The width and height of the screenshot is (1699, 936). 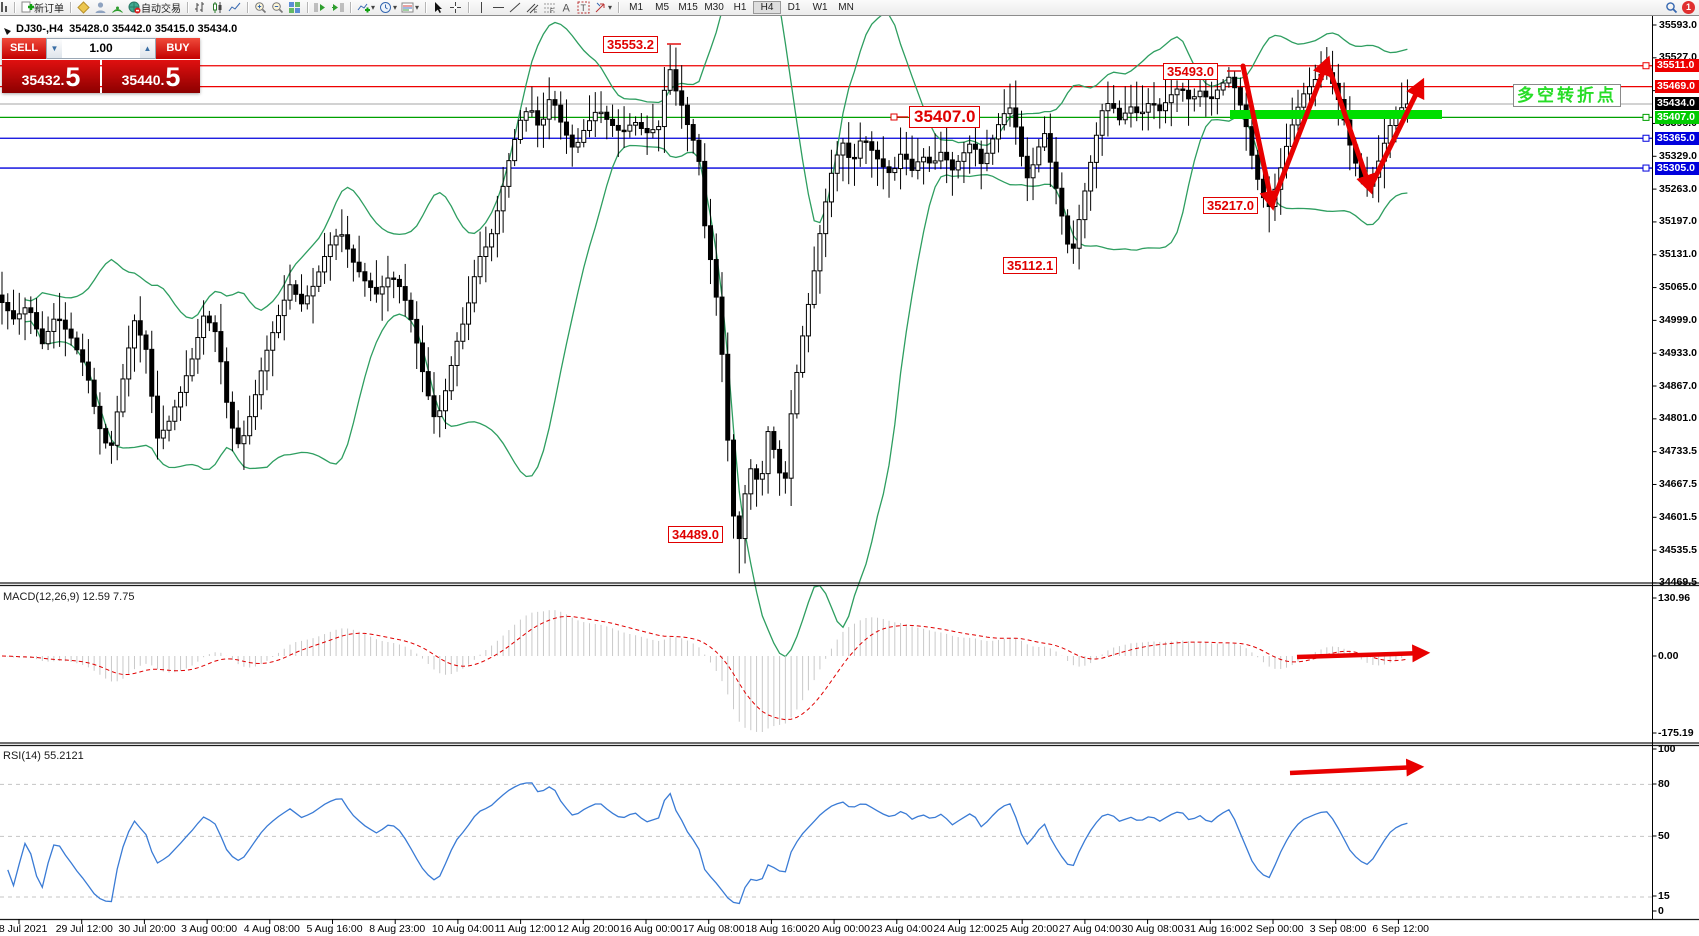 What do you see at coordinates (704, 671) in the screenshot?
I see `macd-layer` at bounding box center [704, 671].